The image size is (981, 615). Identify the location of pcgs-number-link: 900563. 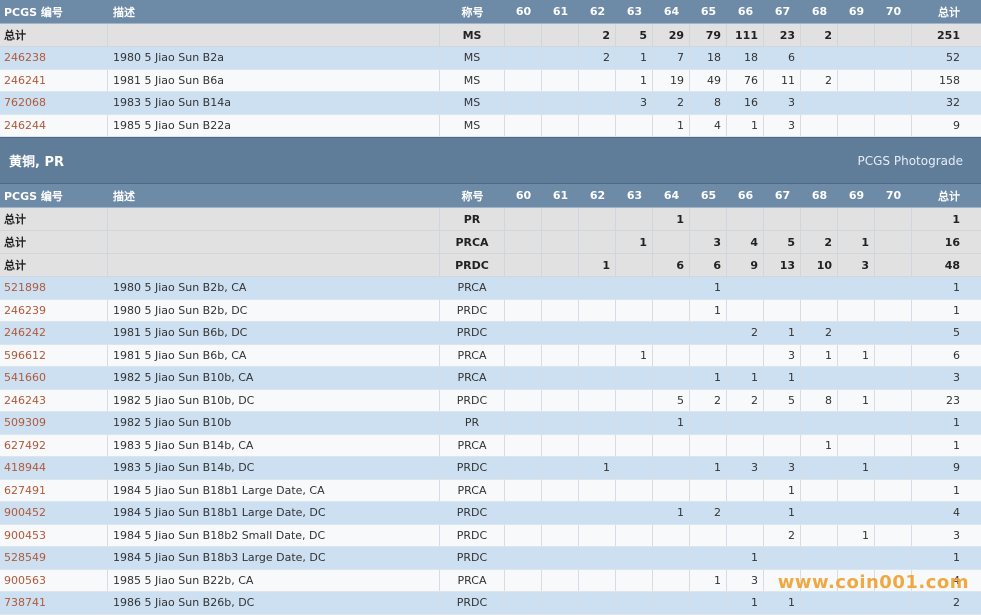
(54, 580).